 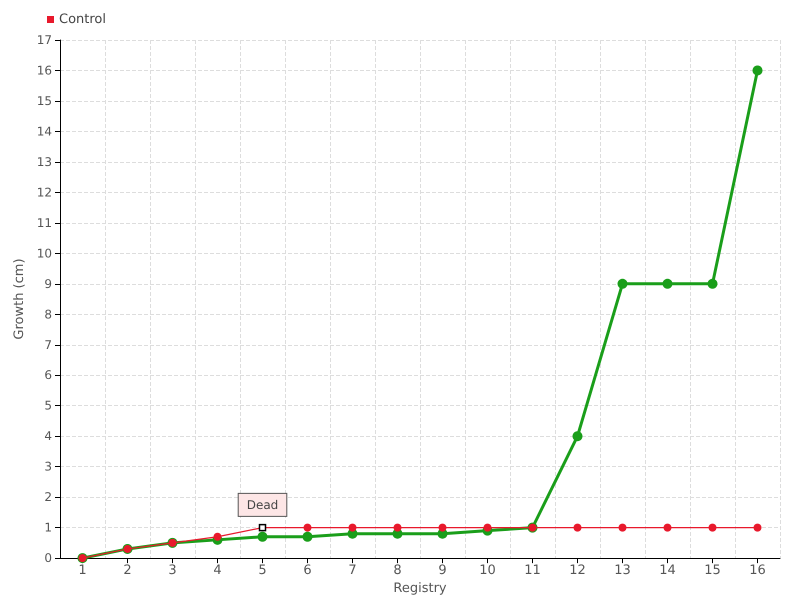 What do you see at coordinates (44, 161) in the screenshot?
I see `y-tick-label: 13` at bounding box center [44, 161].